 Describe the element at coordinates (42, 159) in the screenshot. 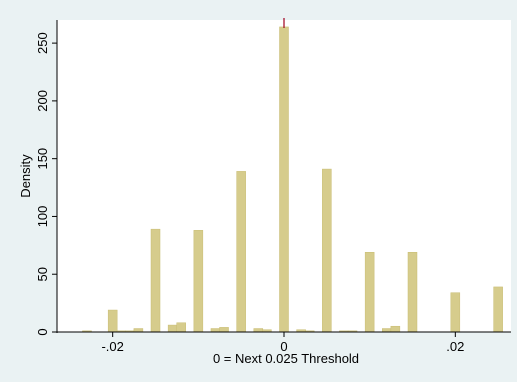

I see `y-tick-label: 150` at that location.